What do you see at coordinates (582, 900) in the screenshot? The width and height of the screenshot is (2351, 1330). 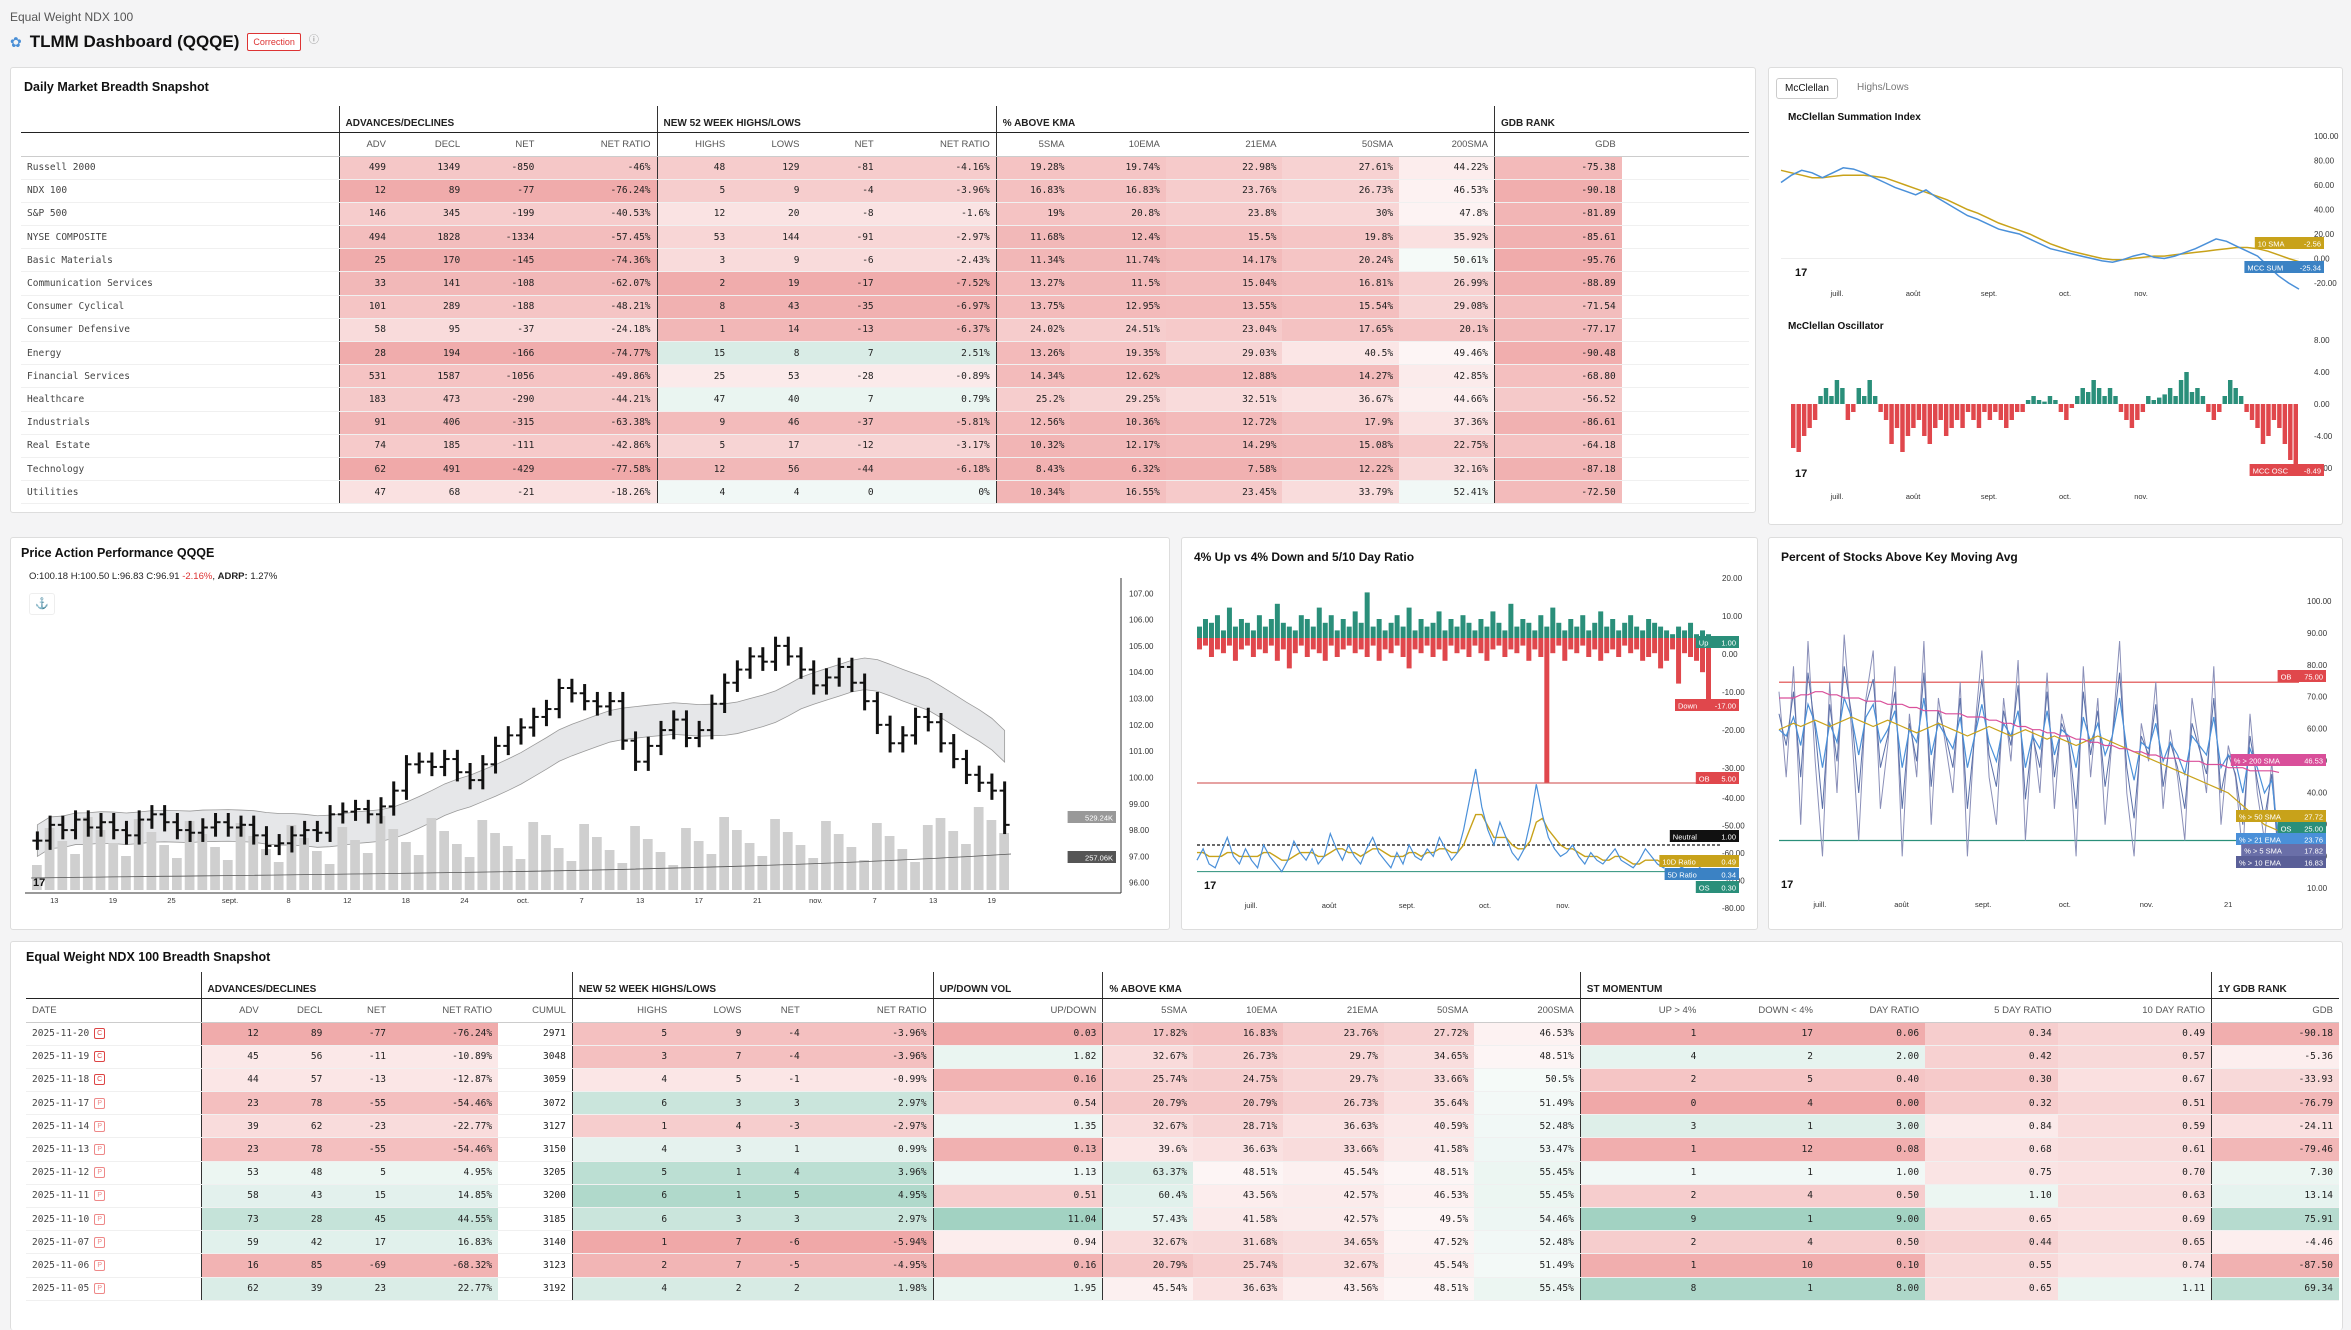 I see `price-x-label: 7` at bounding box center [582, 900].